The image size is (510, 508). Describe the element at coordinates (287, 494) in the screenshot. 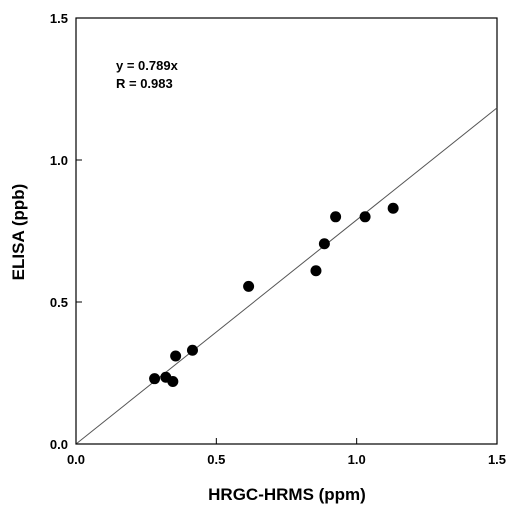

I see `x-axis-label: HRGC-HRMS (ppm)` at that location.